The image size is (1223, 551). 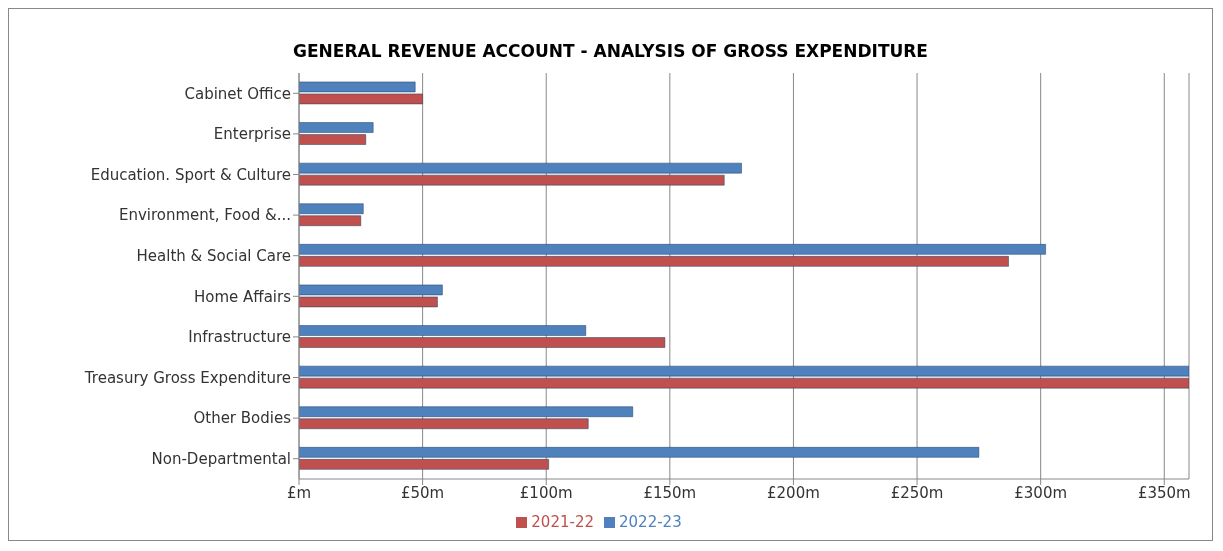 What do you see at coordinates (422, 492) in the screenshot?
I see `x-tick-label: £50m` at bounding box center [422, 492].